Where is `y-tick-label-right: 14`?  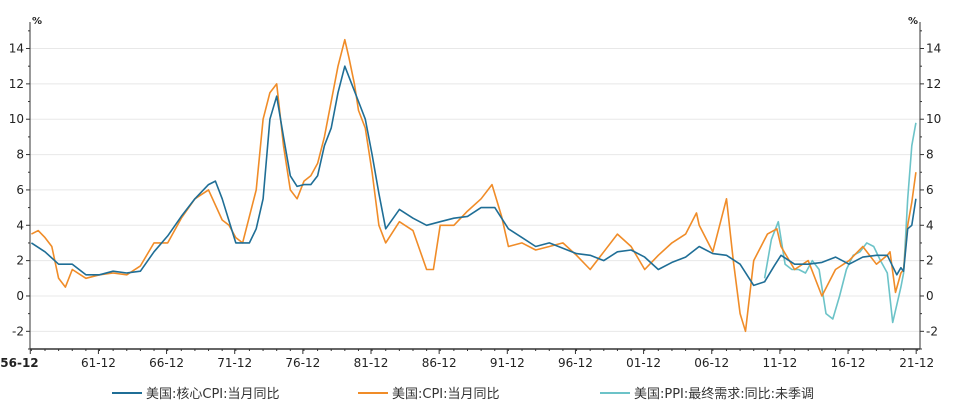
y-tick-label-right: 14 is located at coordinates (933, 49).